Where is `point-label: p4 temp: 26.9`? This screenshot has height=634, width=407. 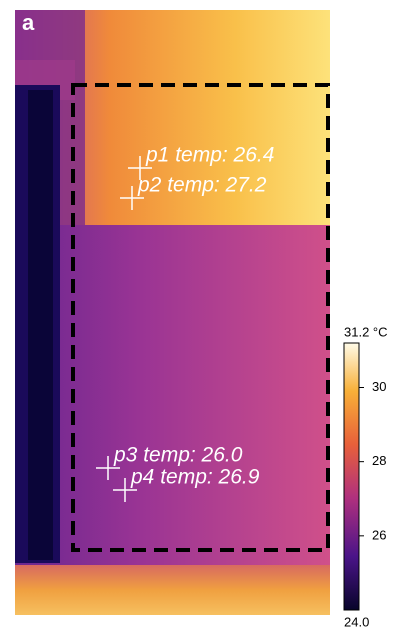
point-label: p4 temp: 26.9 is located at coordinates (195, 477).